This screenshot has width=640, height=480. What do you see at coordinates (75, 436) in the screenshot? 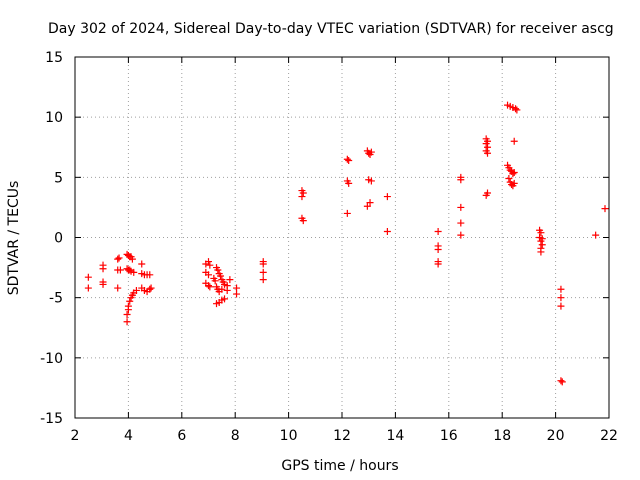
I see `x-tick-label: 2` at bounding box center [75, 436].